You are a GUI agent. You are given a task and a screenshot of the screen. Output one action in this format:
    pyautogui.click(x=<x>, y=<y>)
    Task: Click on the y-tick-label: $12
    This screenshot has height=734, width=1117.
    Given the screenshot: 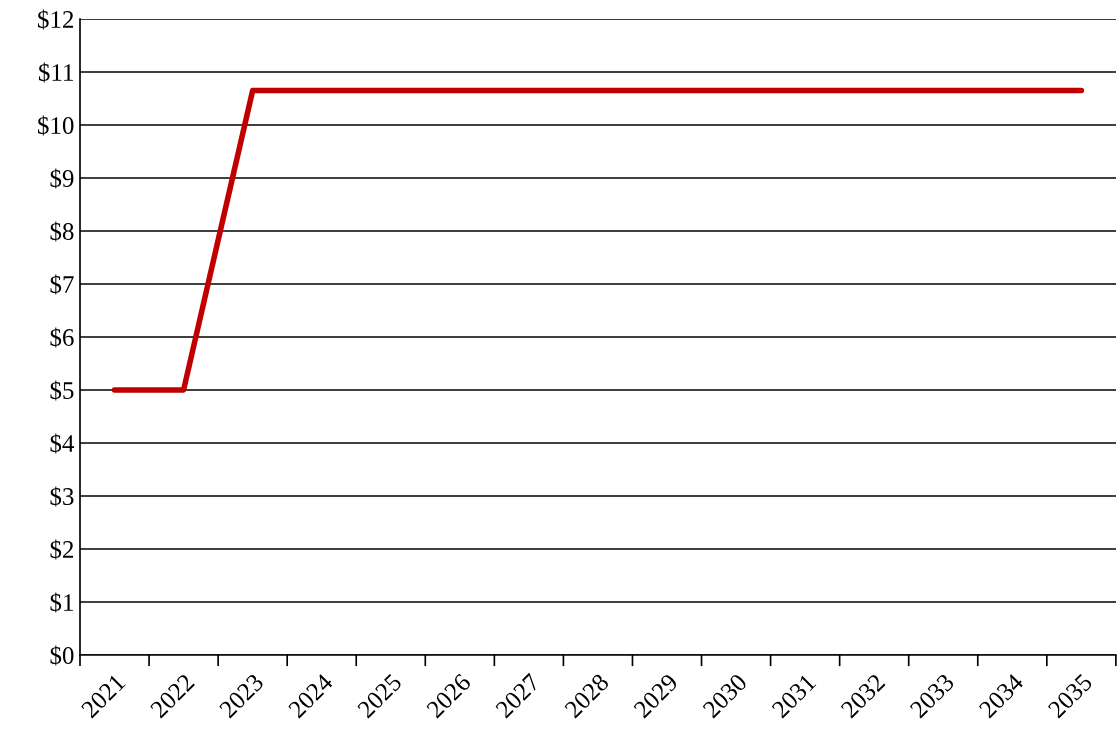 What is the action you would take?
    pyautogui.click(x=56, y=19)
    